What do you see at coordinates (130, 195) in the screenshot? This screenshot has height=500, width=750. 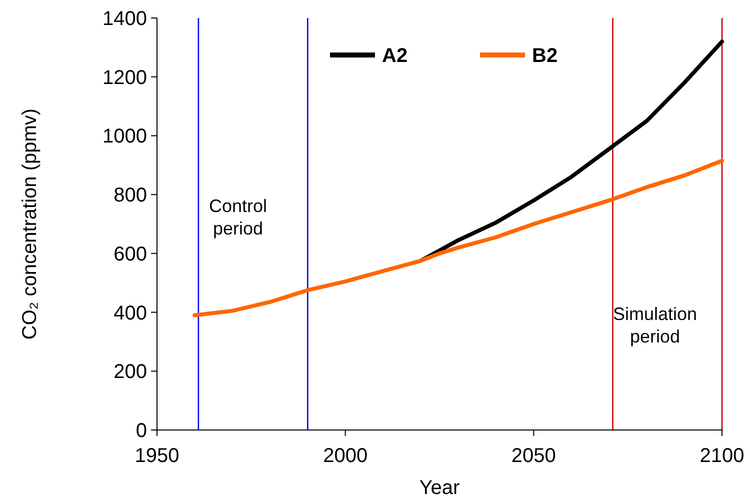 I see `y-tick-label: 800` at bounding box center [130, 195].